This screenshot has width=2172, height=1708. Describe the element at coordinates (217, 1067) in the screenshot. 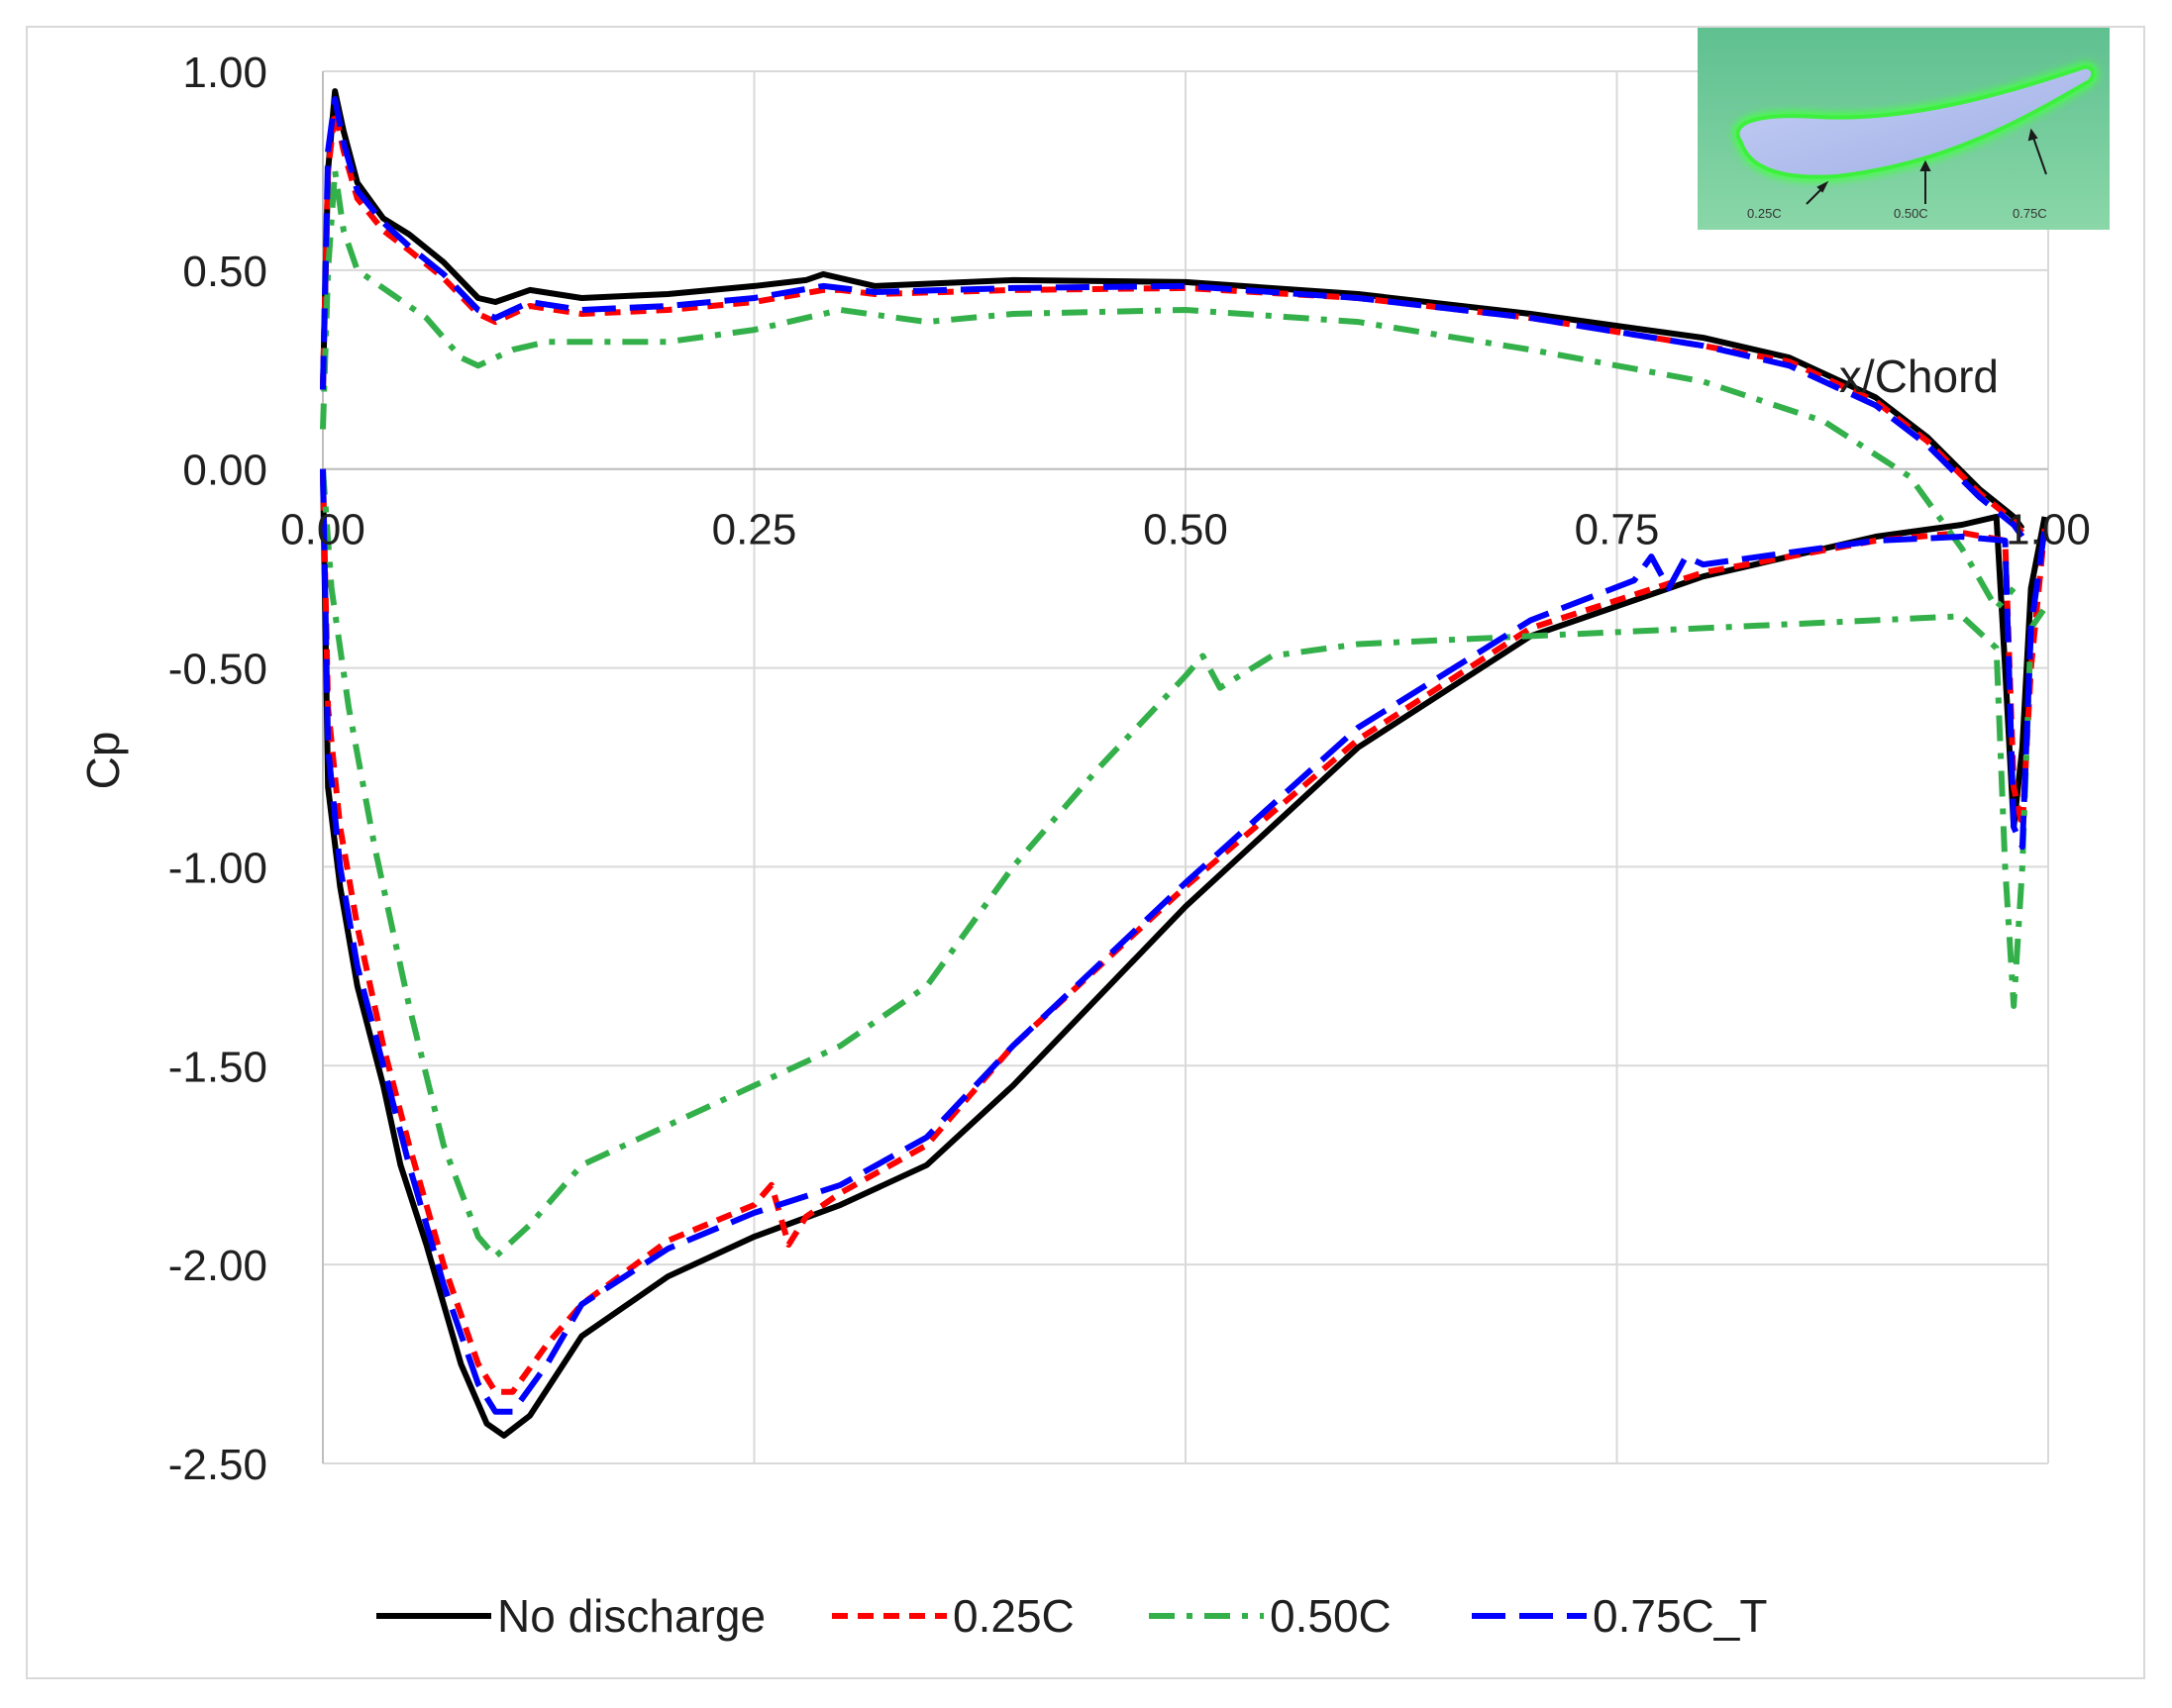

I see `y-tick-label: -1.50` at that location.